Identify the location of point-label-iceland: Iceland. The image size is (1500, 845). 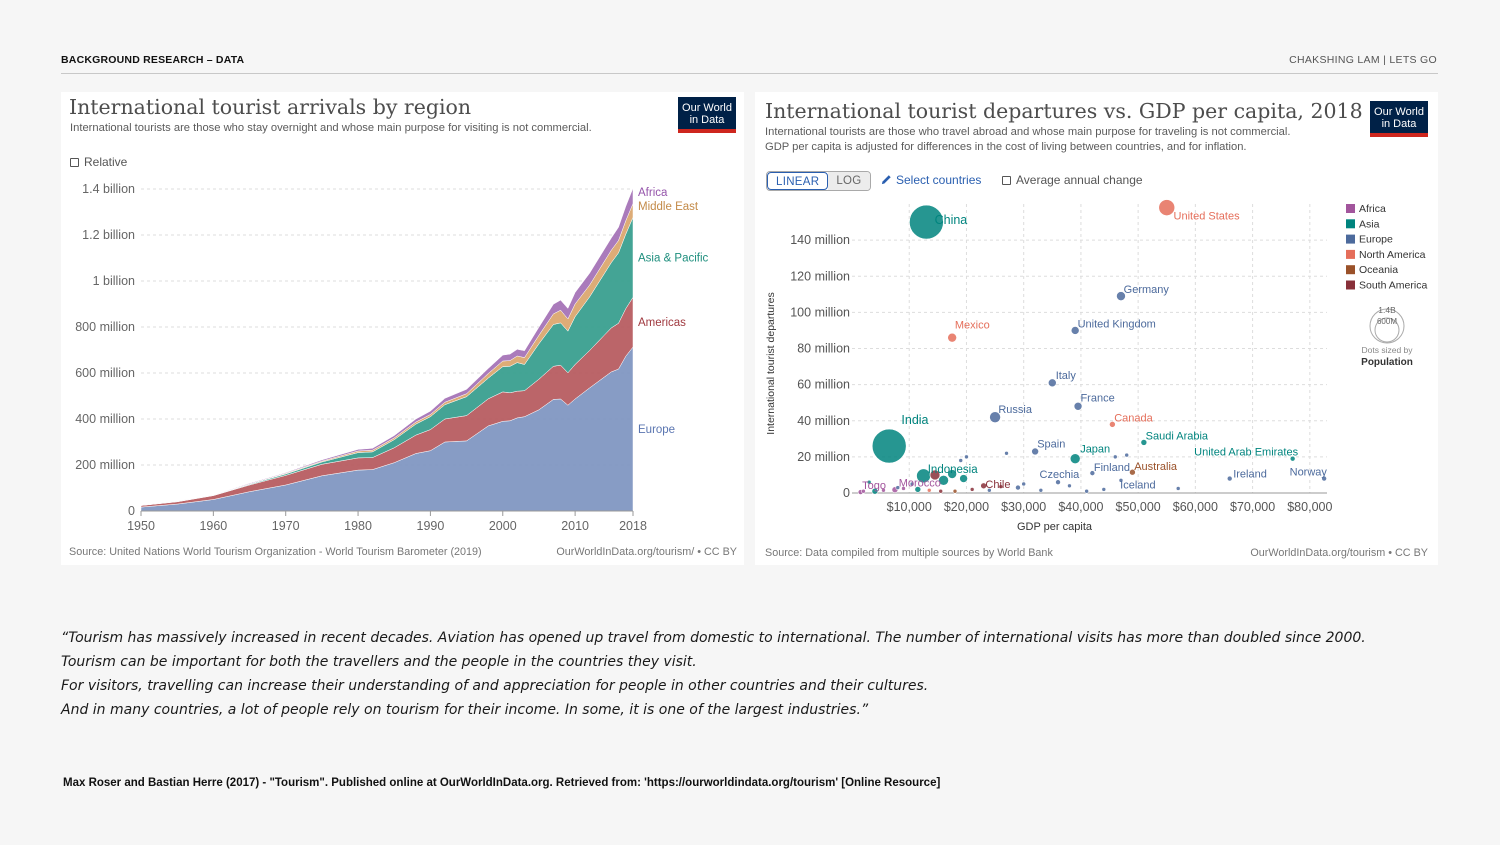
(1137, 485).